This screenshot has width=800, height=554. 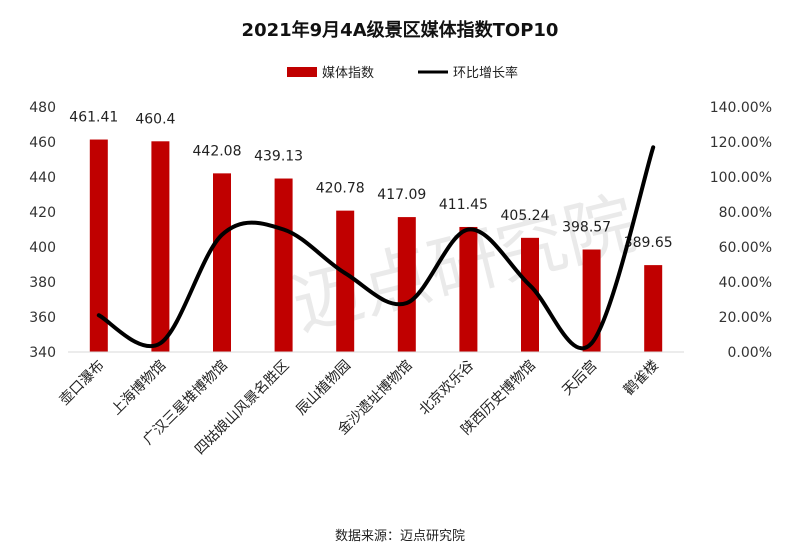 I want to click on bar-value-label: 411.45, so click(x=463, y=205).